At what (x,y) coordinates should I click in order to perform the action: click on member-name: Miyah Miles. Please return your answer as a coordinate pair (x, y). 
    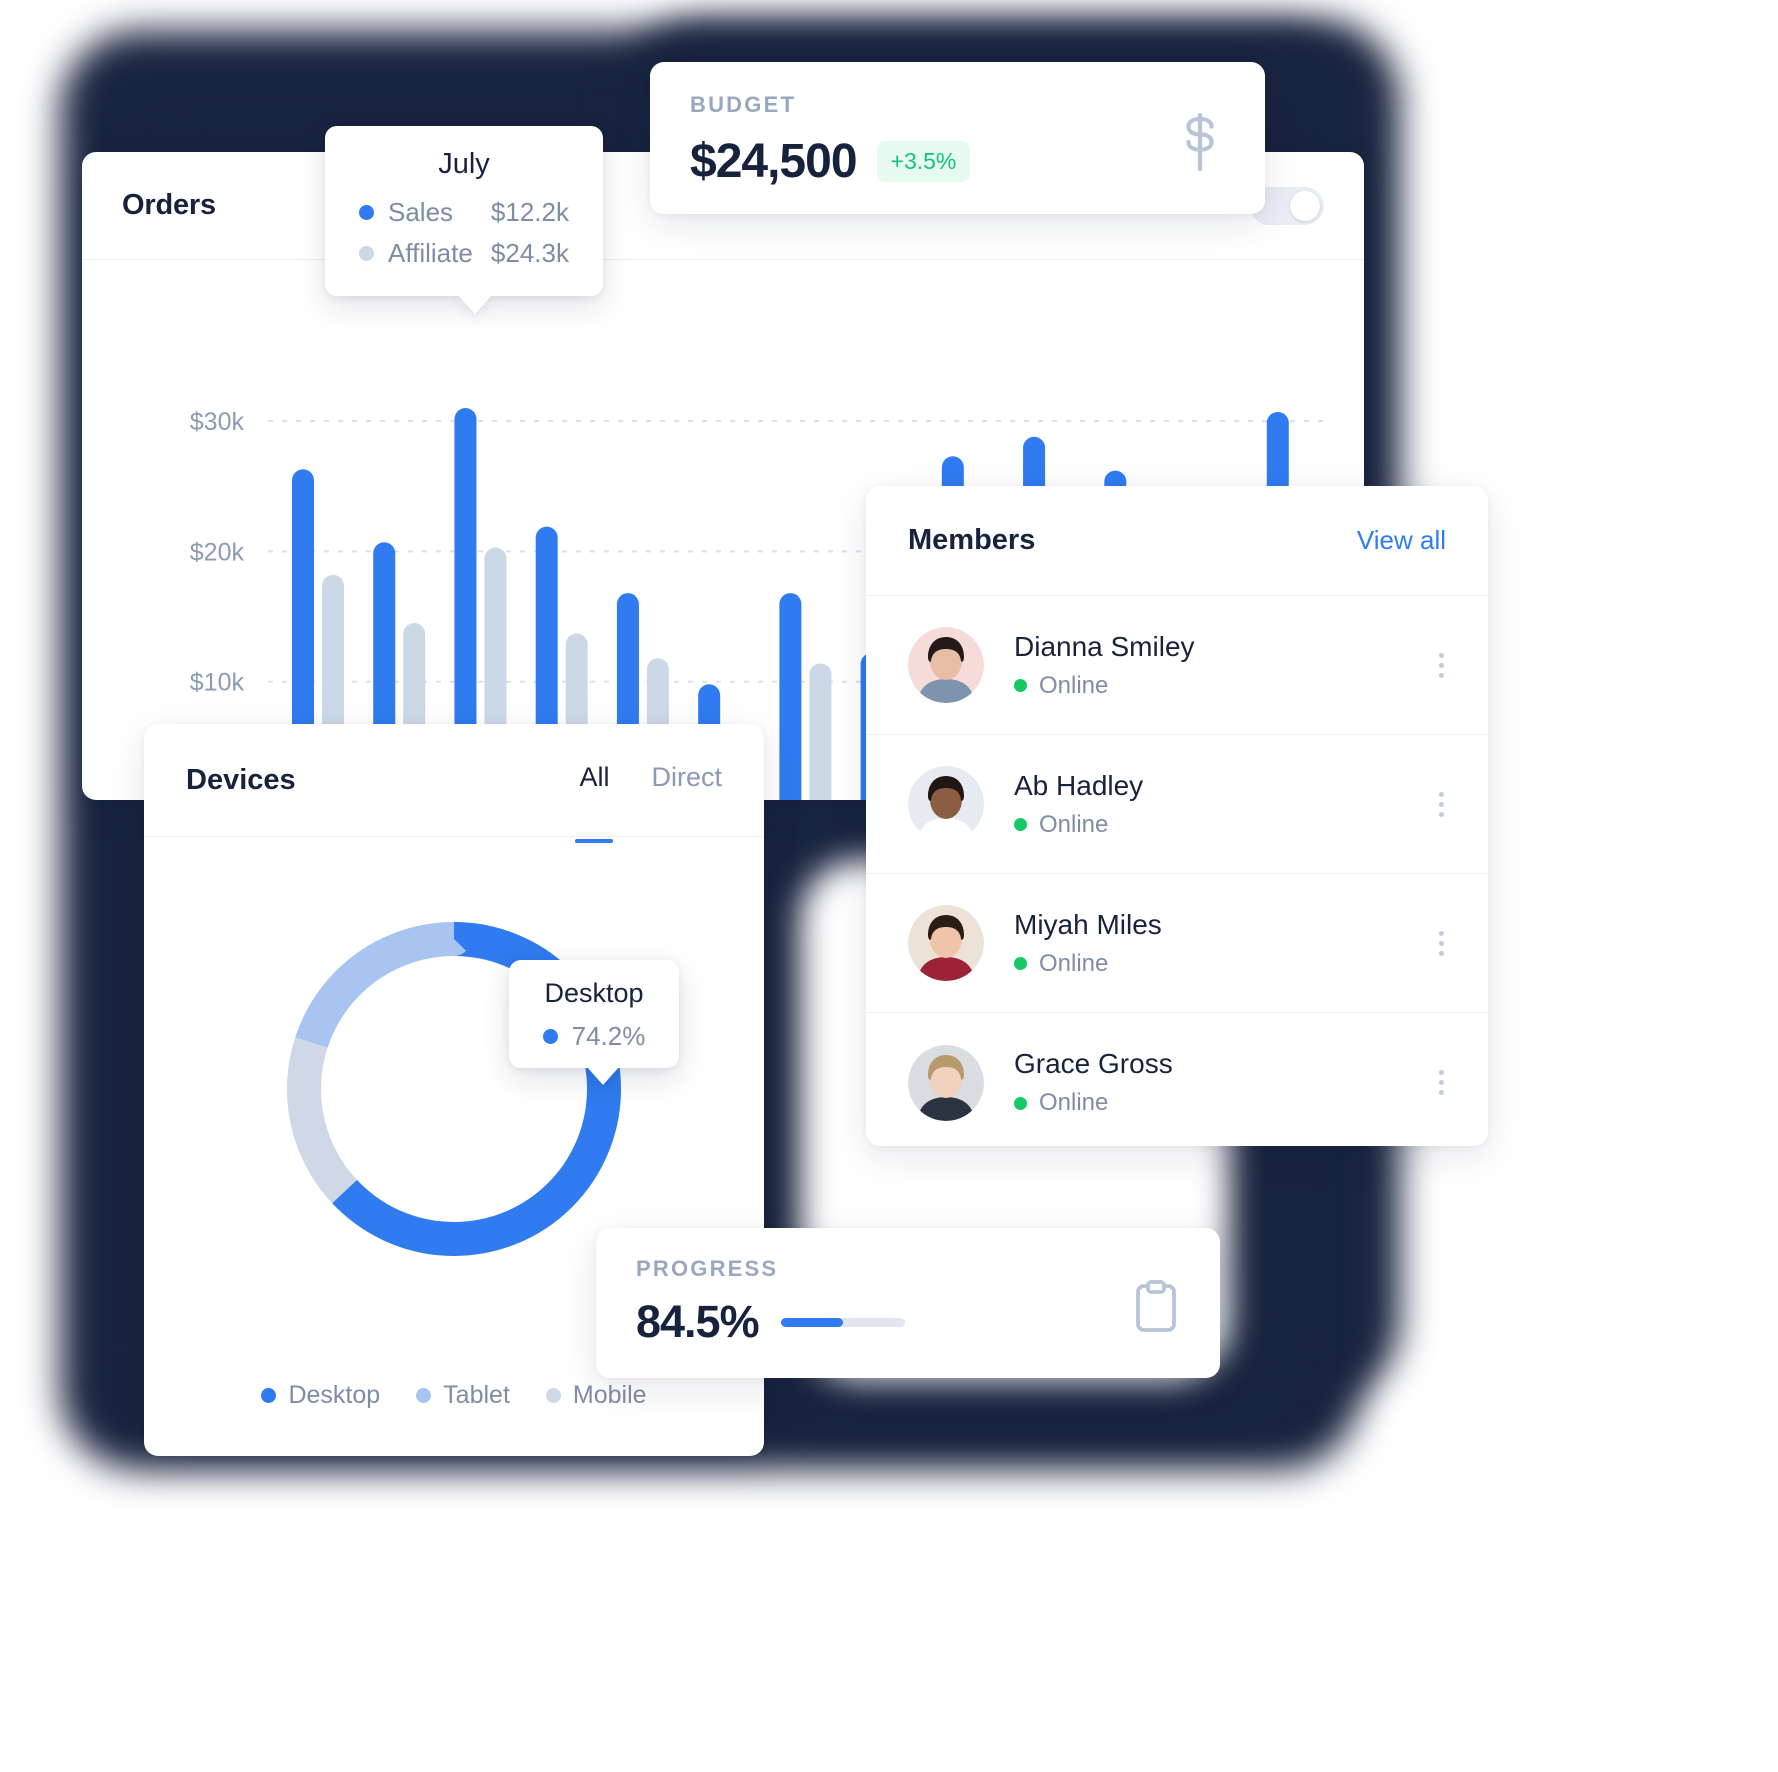
    Looking at the image, I should click on (1088, 924).